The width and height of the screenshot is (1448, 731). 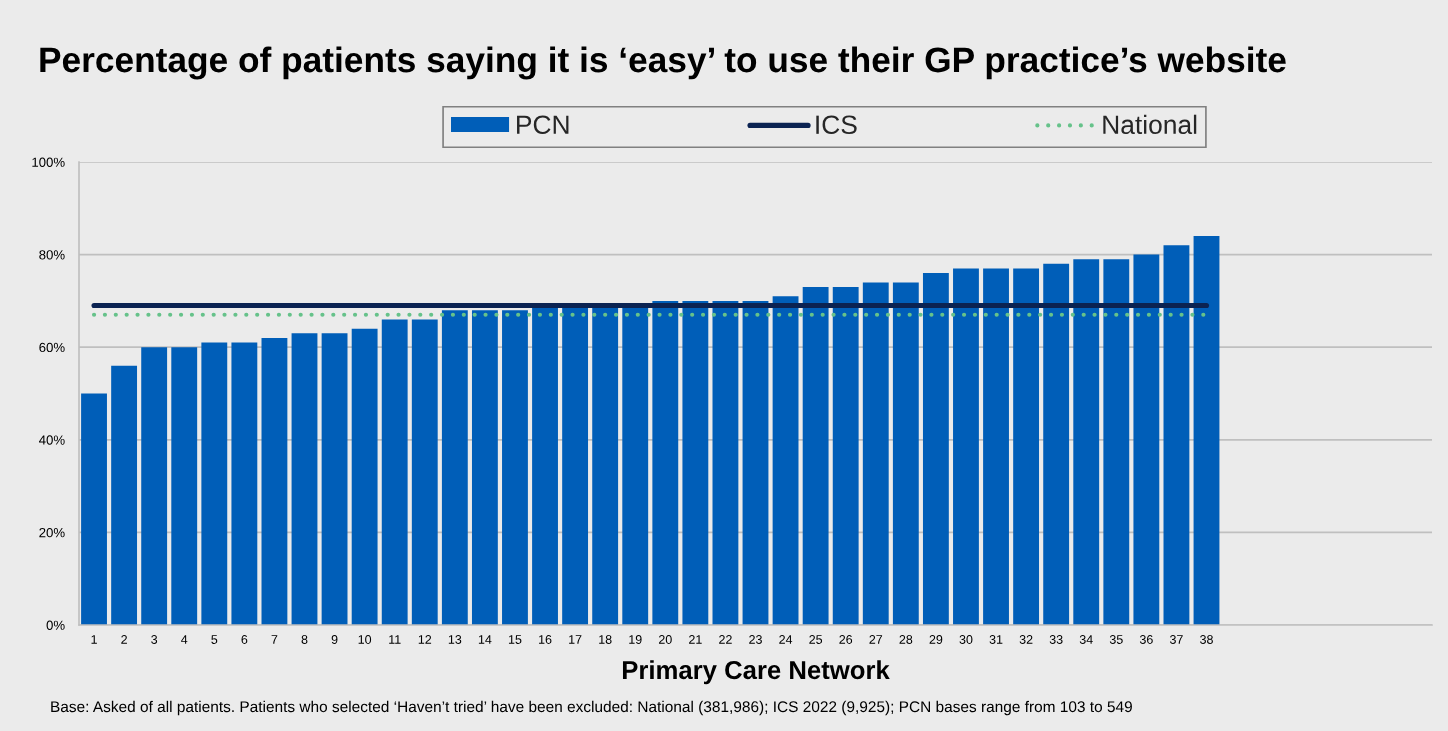 What do you see at coordinates (214, 639) in the screenshot?
I see `x-tick-label: 5` at bounding box center [214, 639].